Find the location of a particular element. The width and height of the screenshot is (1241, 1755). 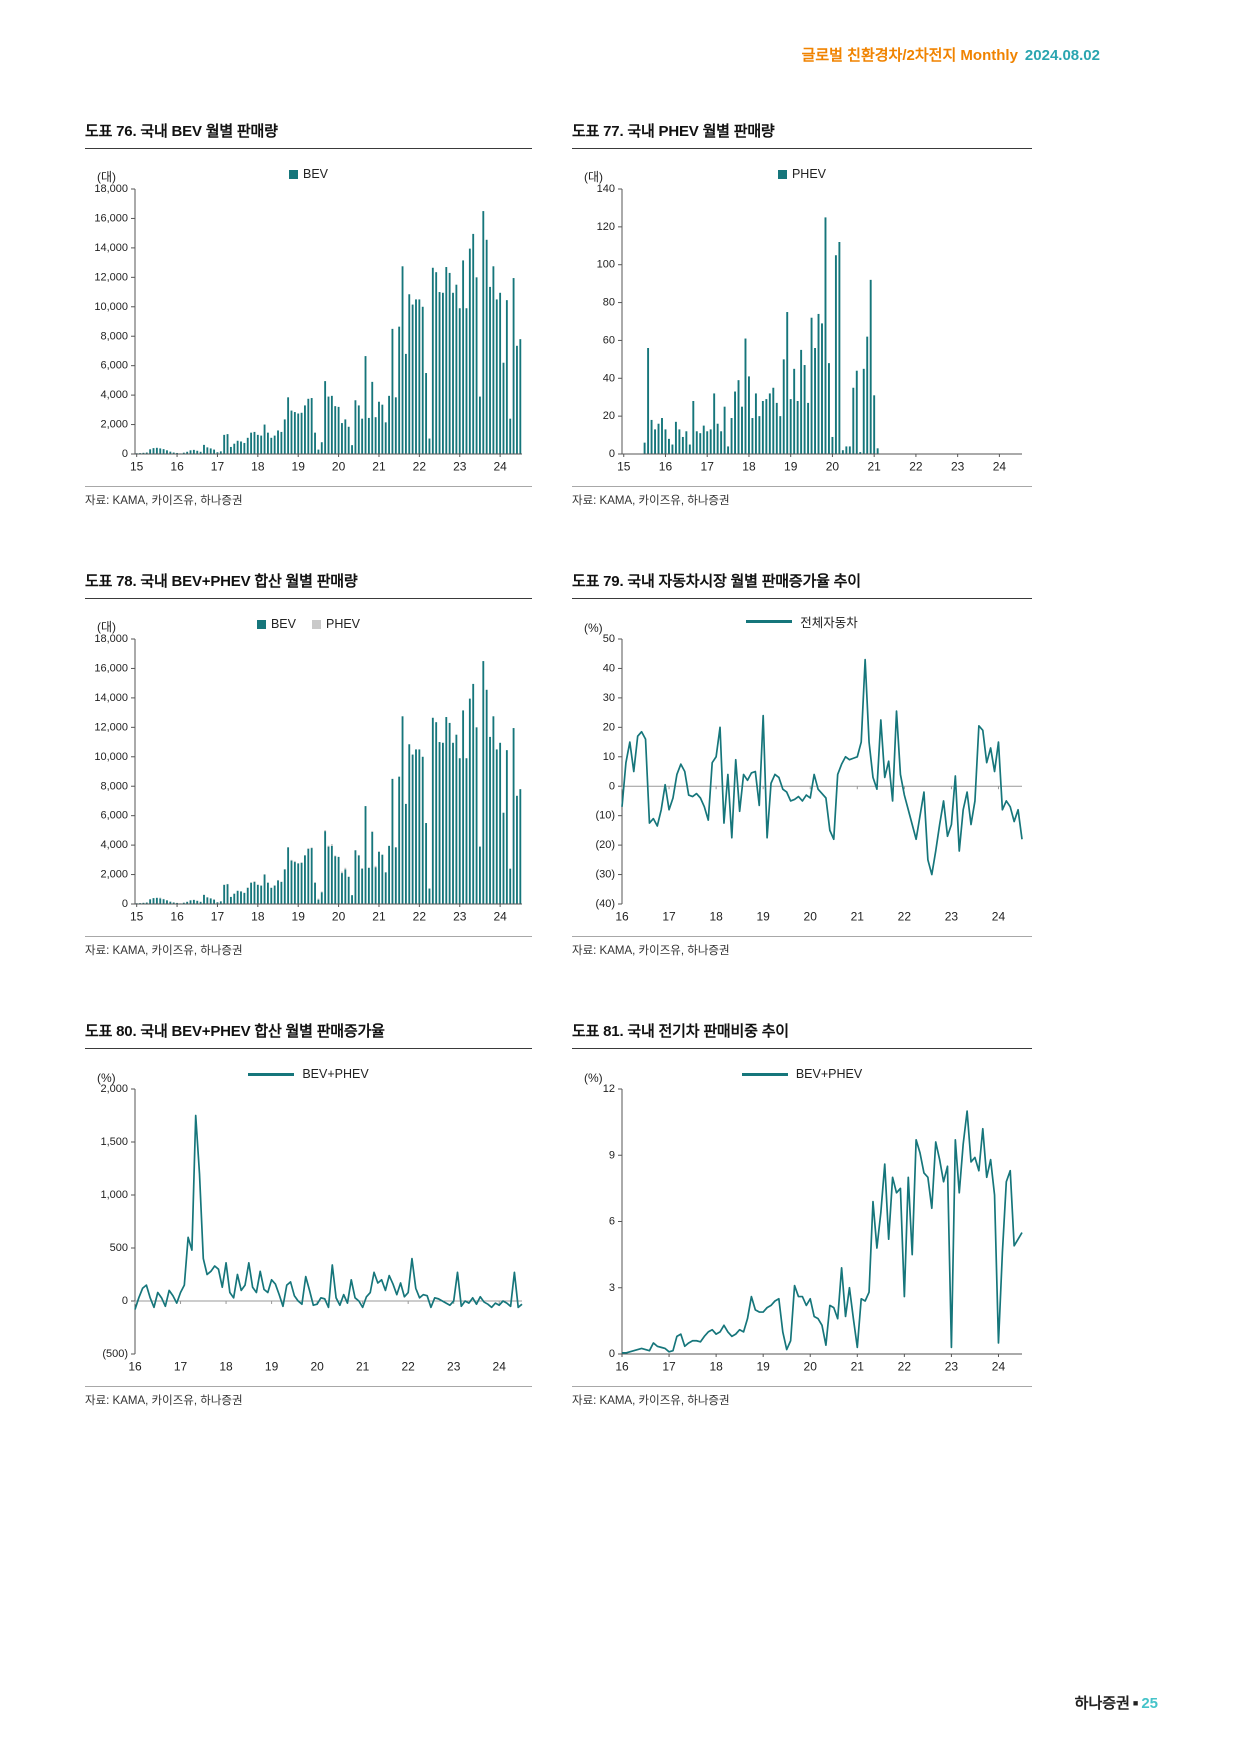

chart-legend: PHEV is located at coordinates (802, 174).